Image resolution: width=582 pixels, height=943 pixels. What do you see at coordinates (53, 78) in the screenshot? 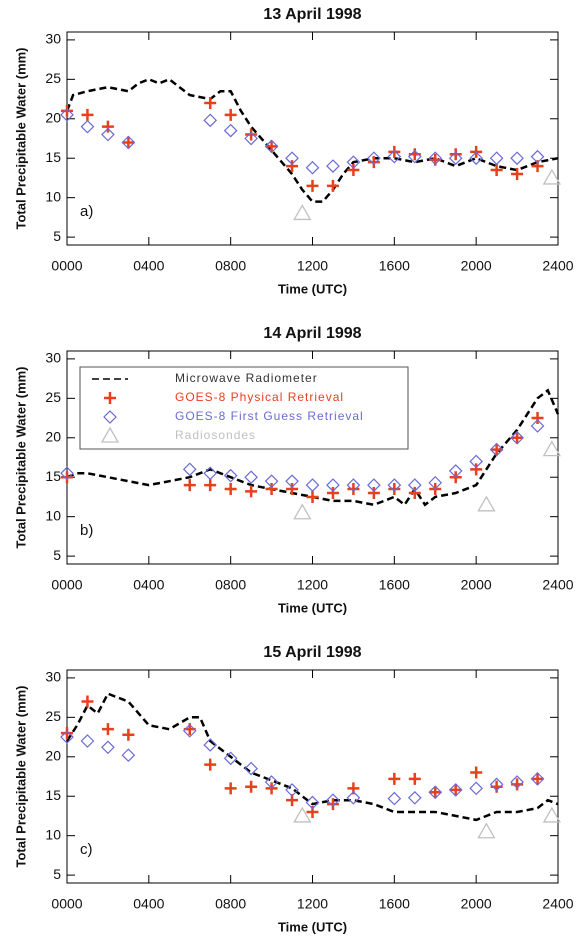
I see `y-tick-label: 25` at bounding box center [53, 78].